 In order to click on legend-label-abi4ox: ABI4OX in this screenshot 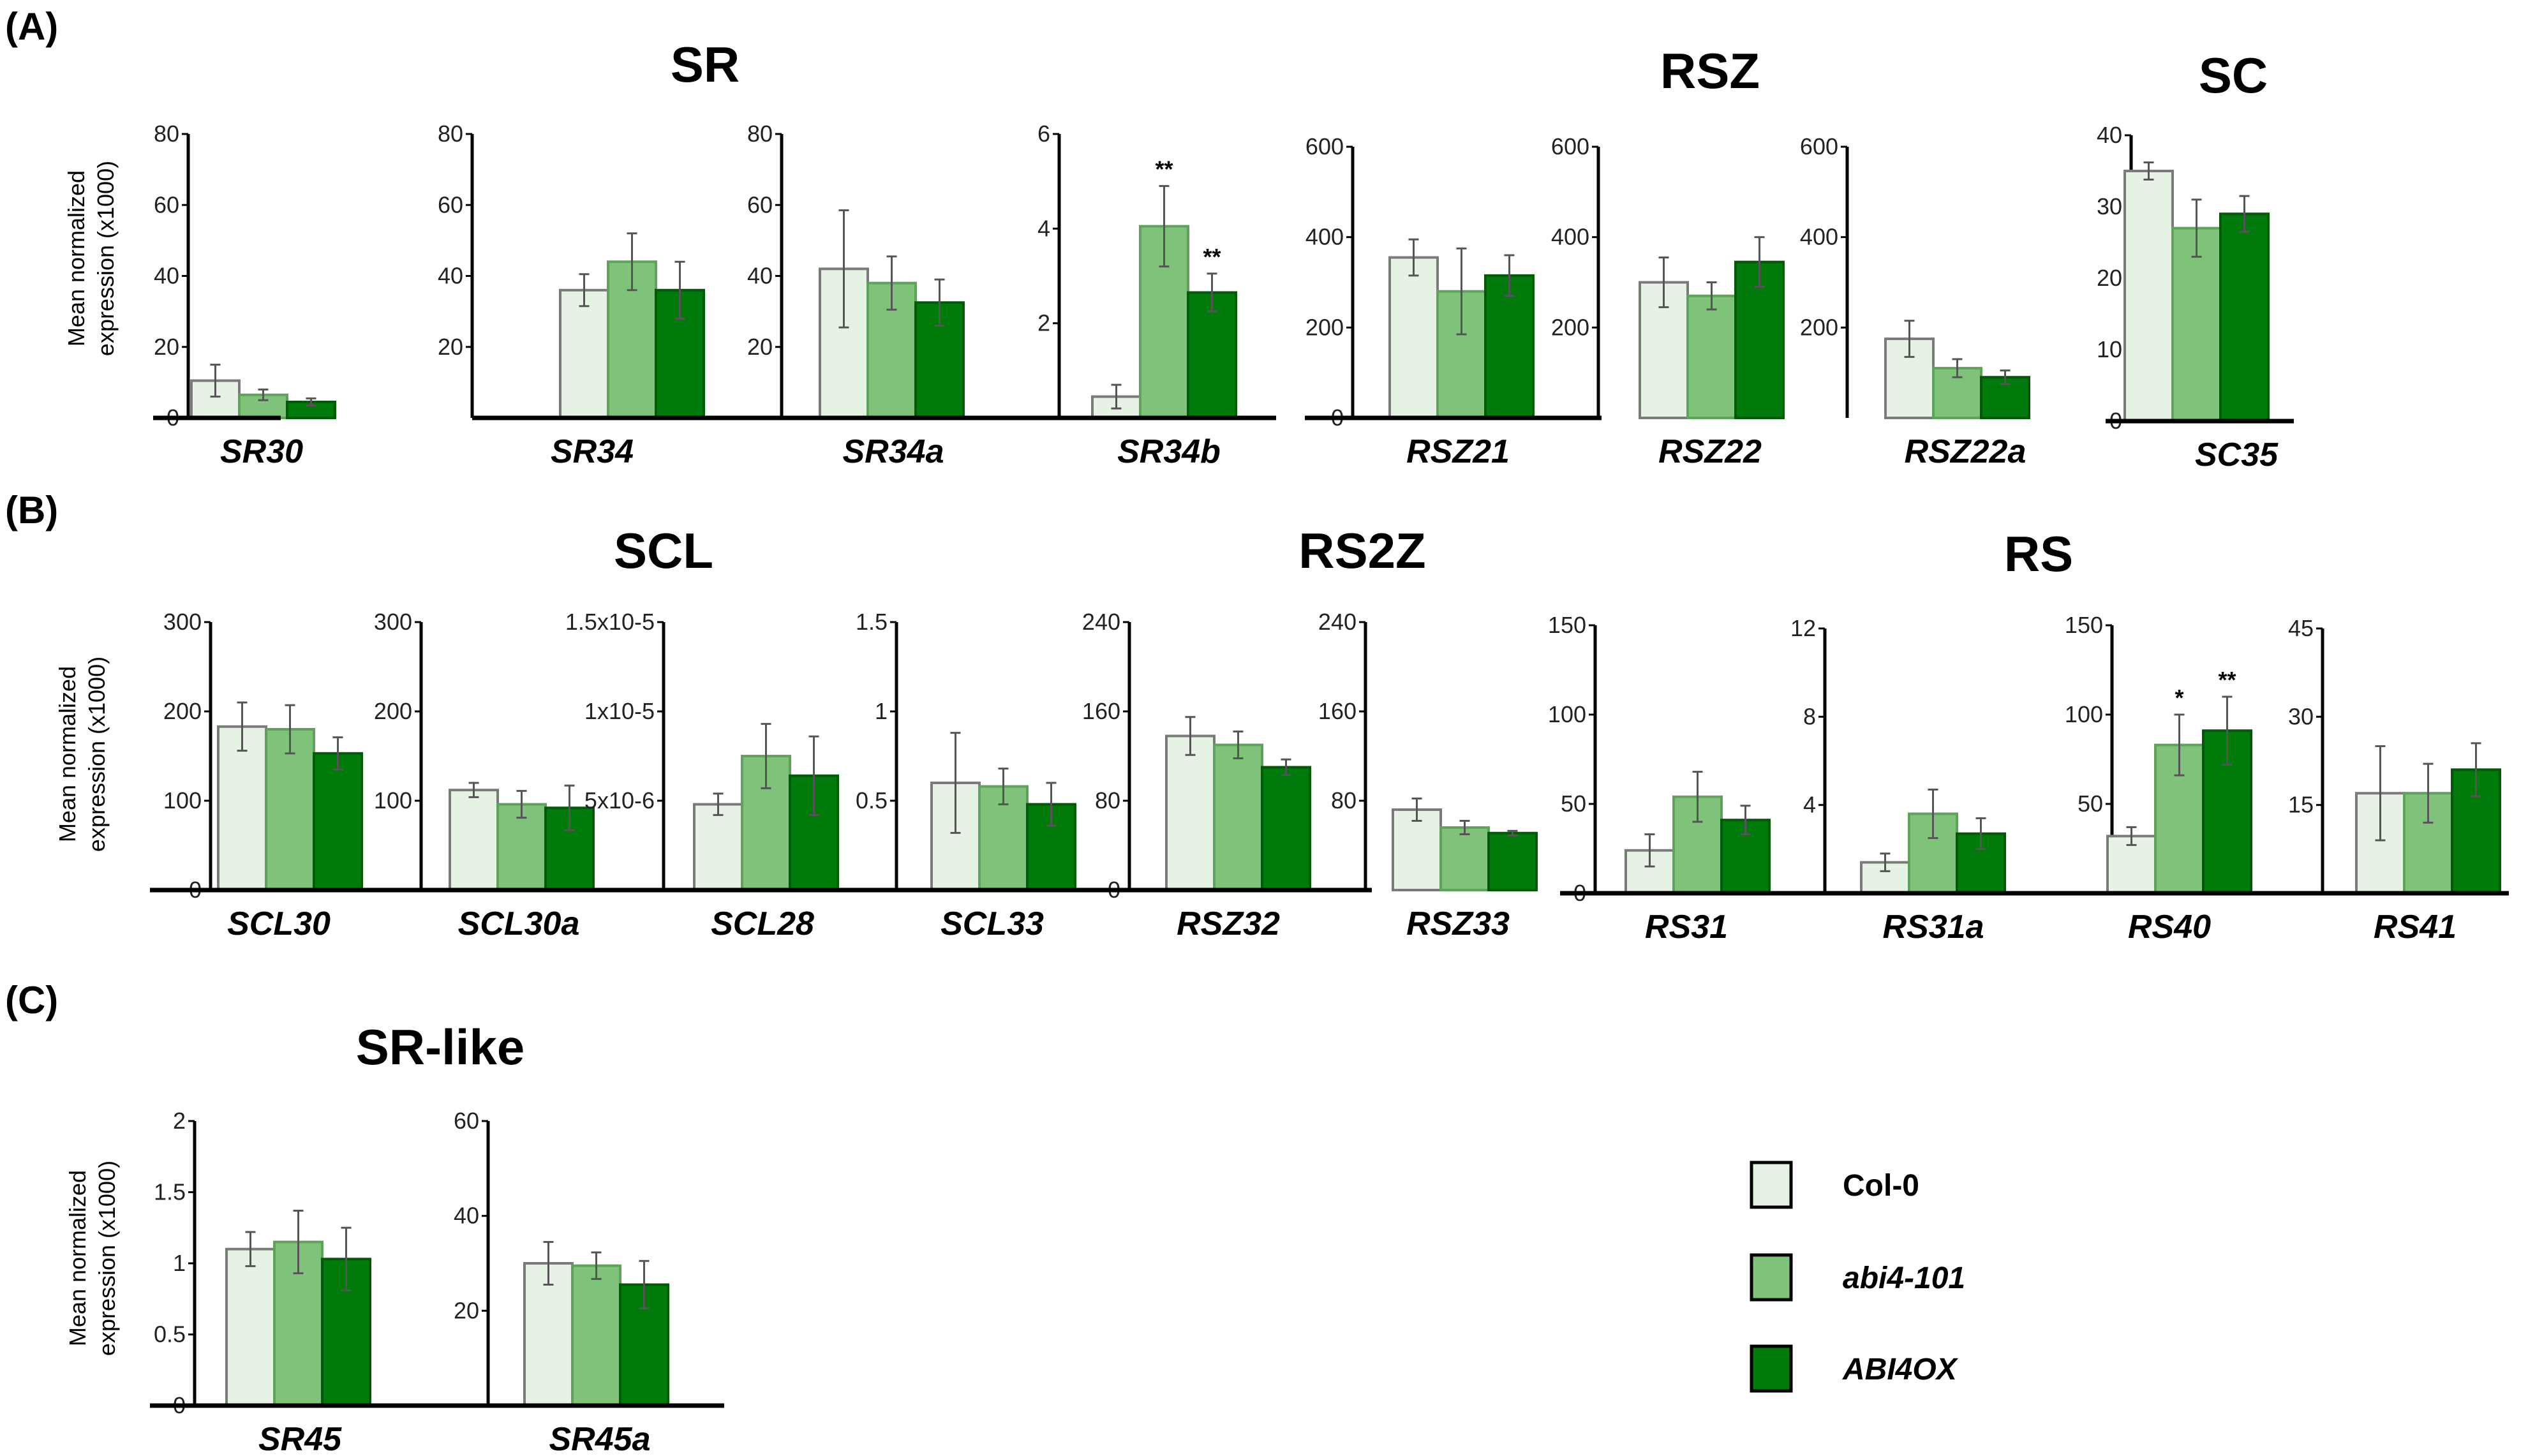, I will do `click(1900, 1369)`.